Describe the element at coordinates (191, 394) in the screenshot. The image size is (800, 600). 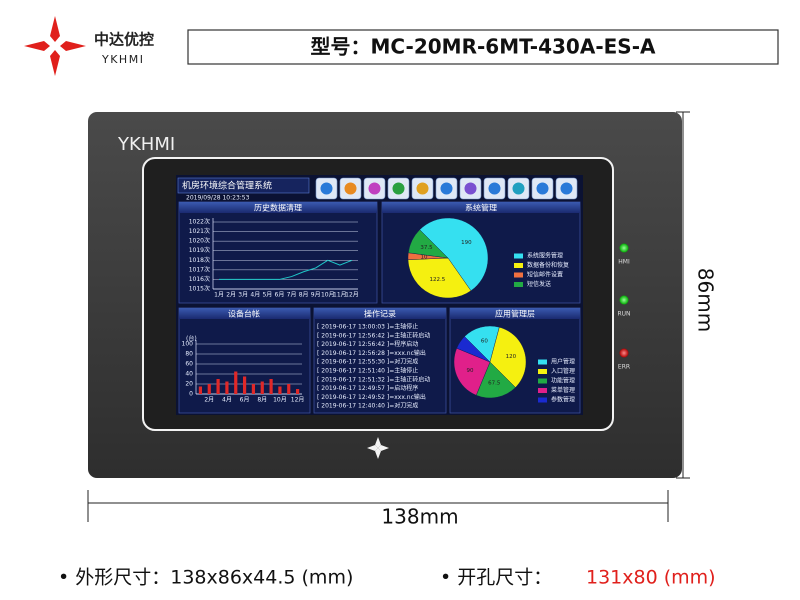
I see `y-tick-label: 0` at that location.